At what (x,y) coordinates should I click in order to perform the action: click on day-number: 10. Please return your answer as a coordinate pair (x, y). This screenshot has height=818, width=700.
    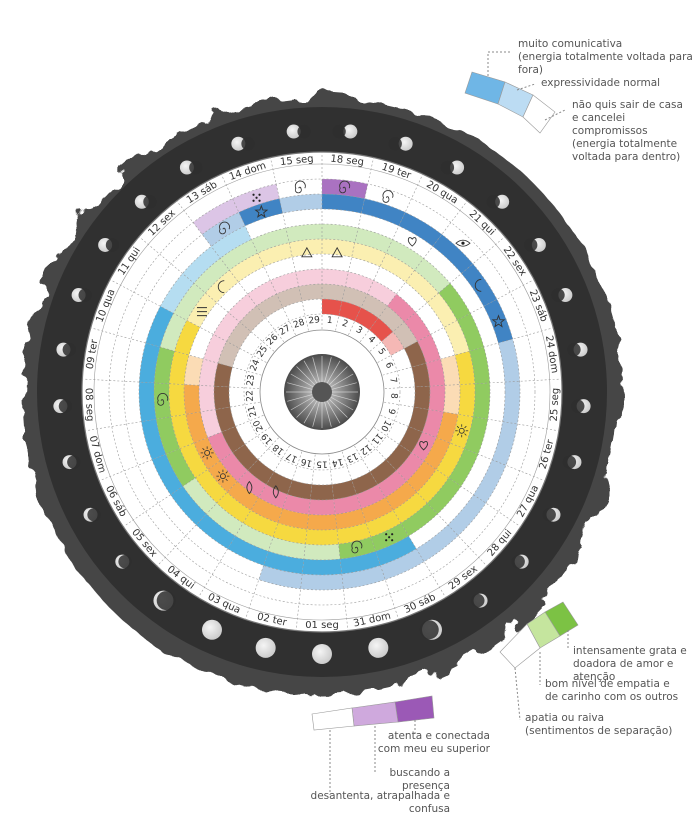
    Looking at the image, I should click on (385, 425).